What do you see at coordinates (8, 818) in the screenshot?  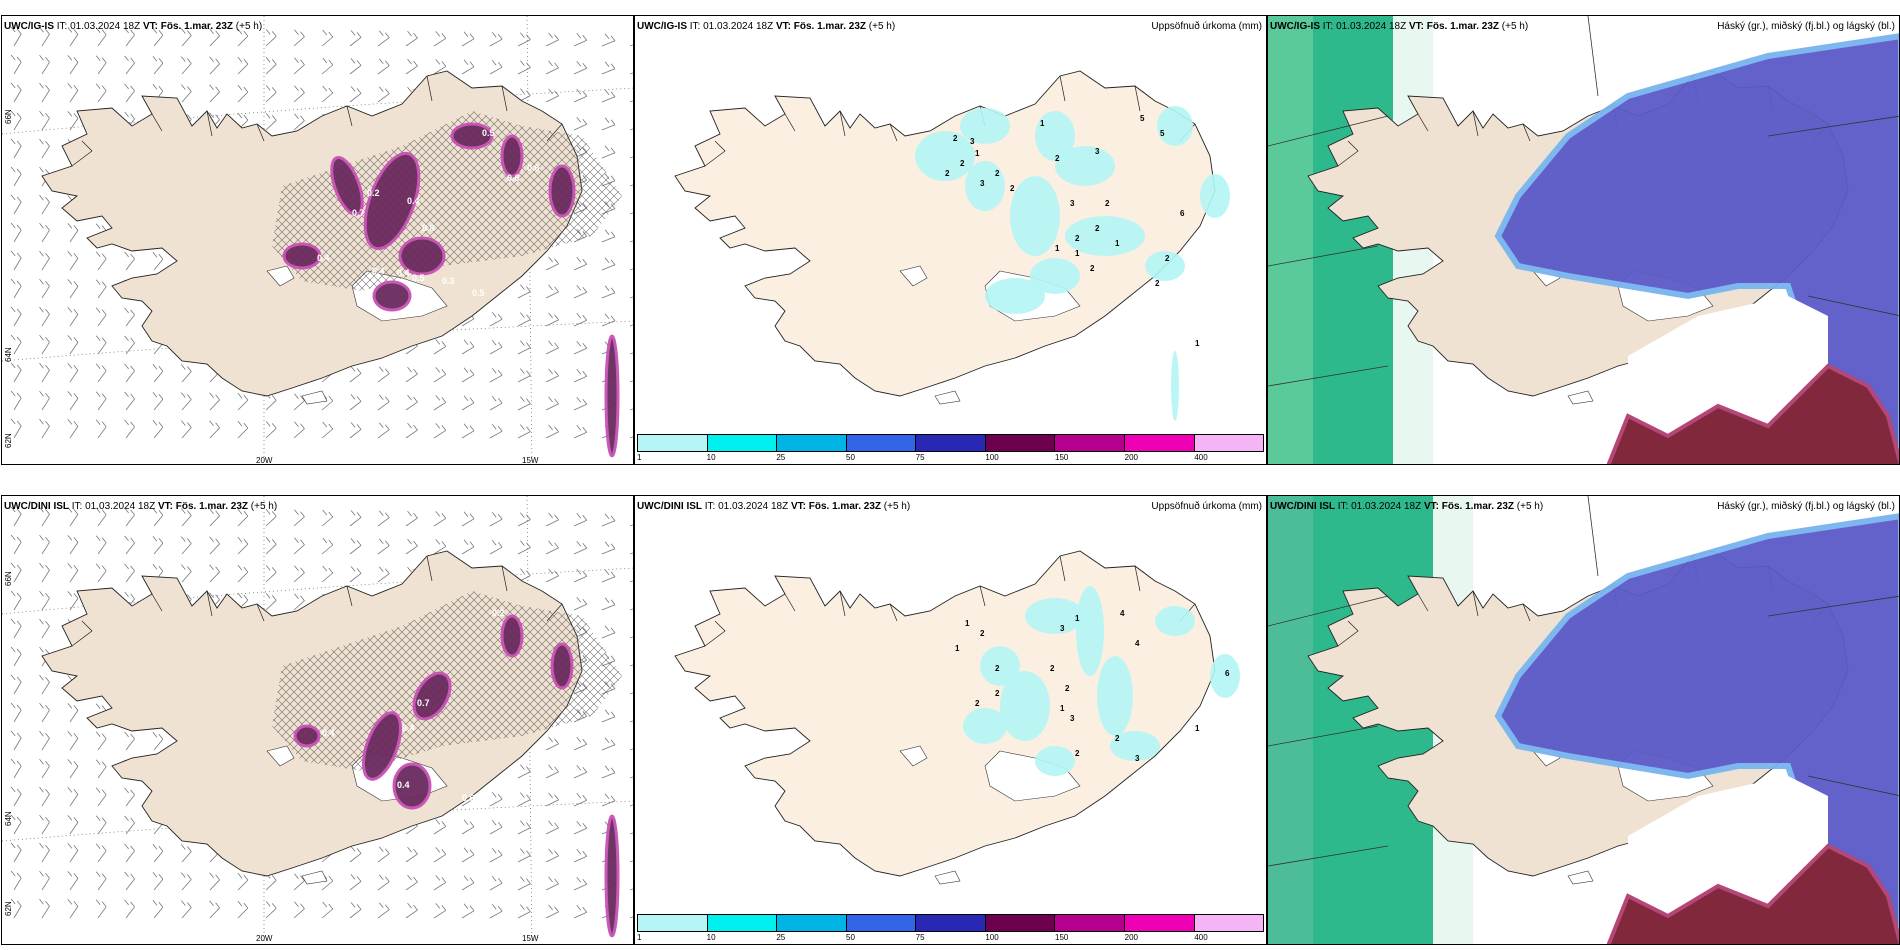 I see `lat-label-64: 64N` at bounding box center [8, 818].